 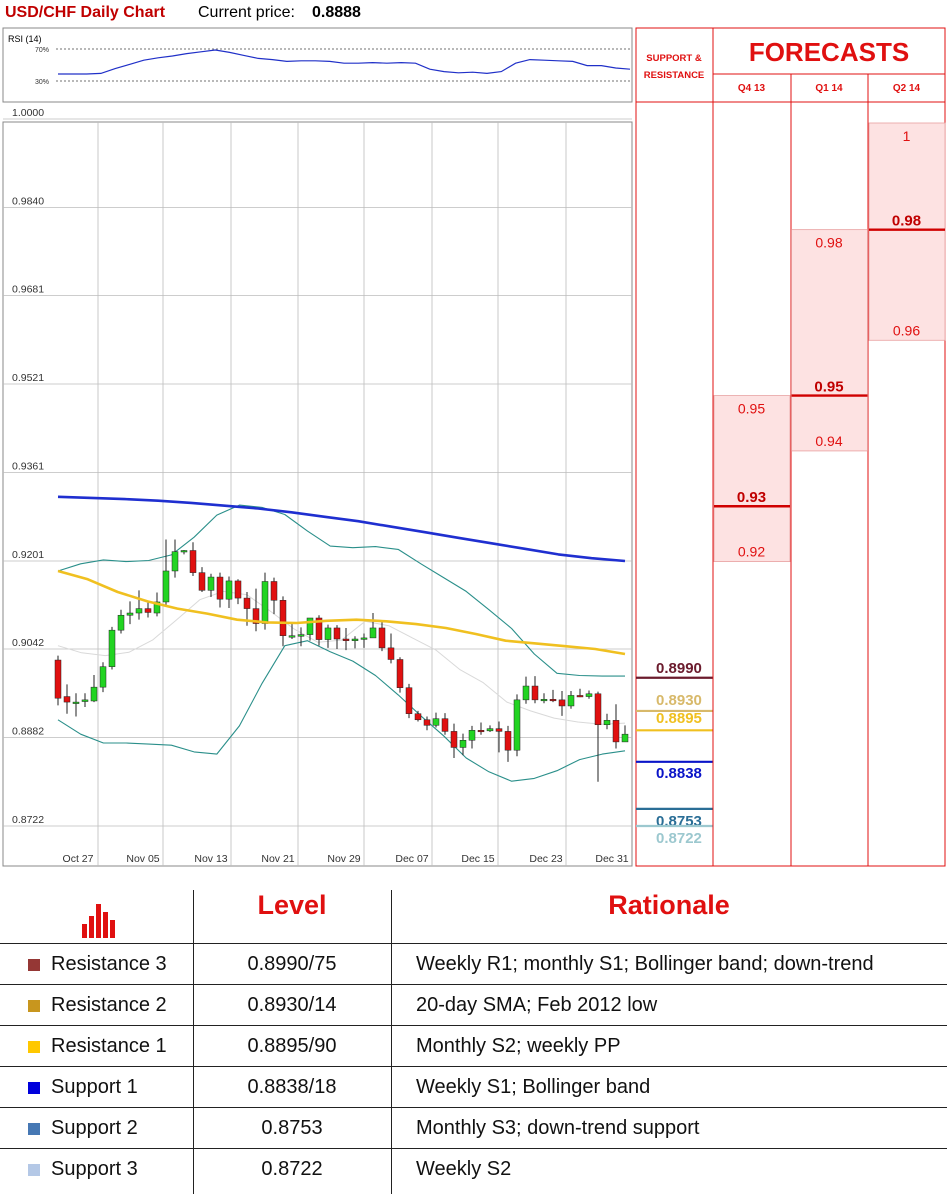 I want to click on rsi-panel, so click(x=317, y=65).